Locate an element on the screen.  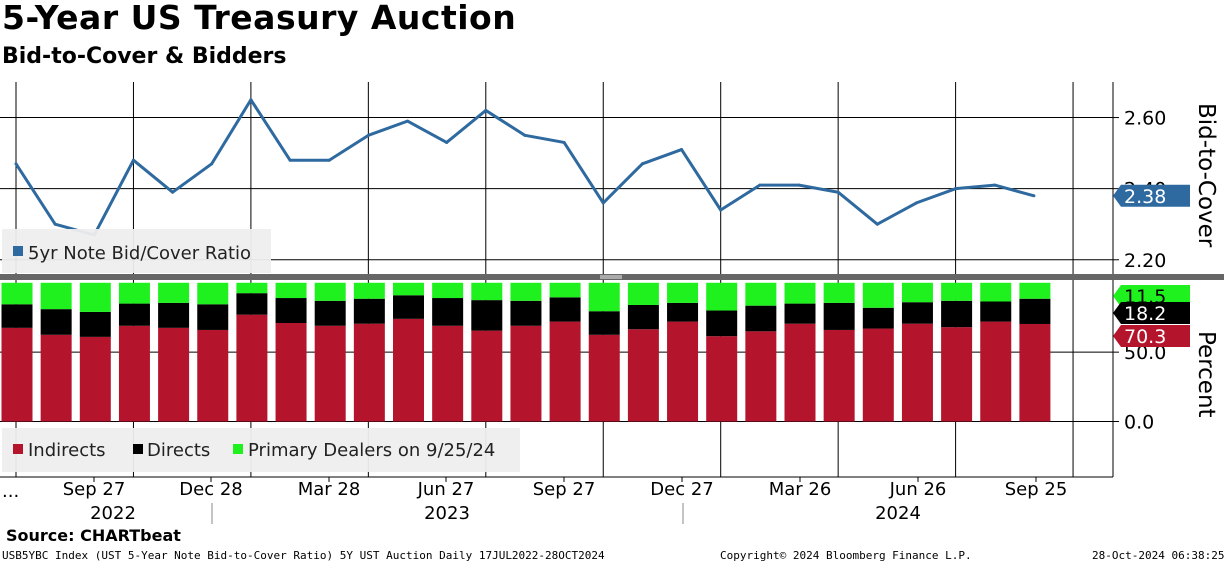
chart-title: 5-Year US Treasury Auction is located at coordinates (259, 18).